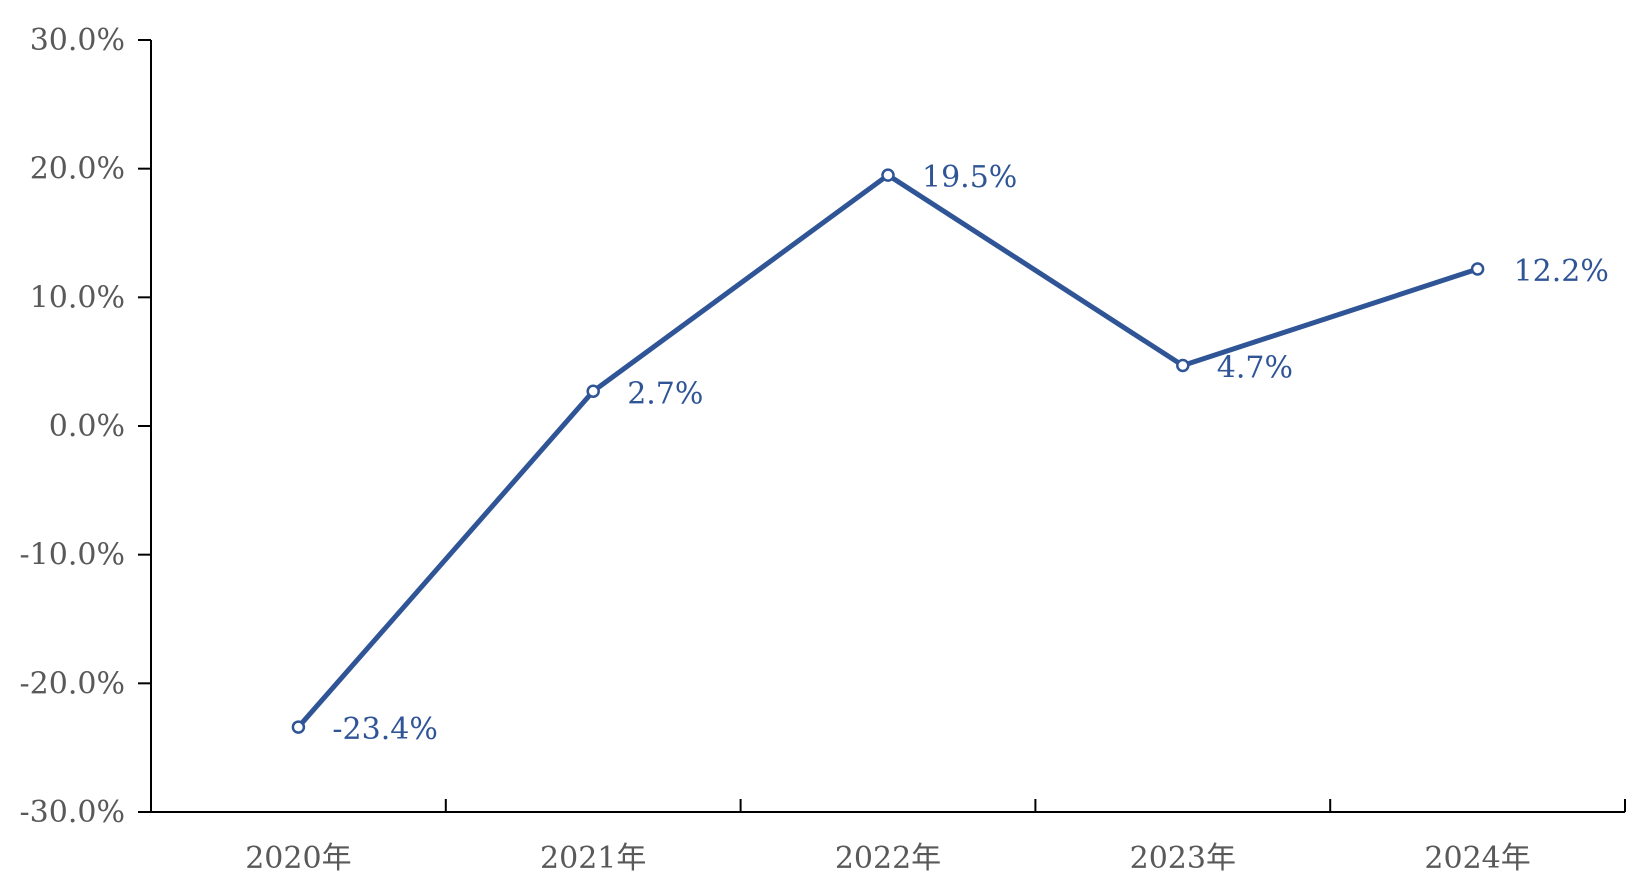 This screenshot has height=885, width=1637. I want to click on y-axis: 30.0% 20.0% 10.0% 0.0% -10.0% -20.0% -30.0%, so click(86, 426).